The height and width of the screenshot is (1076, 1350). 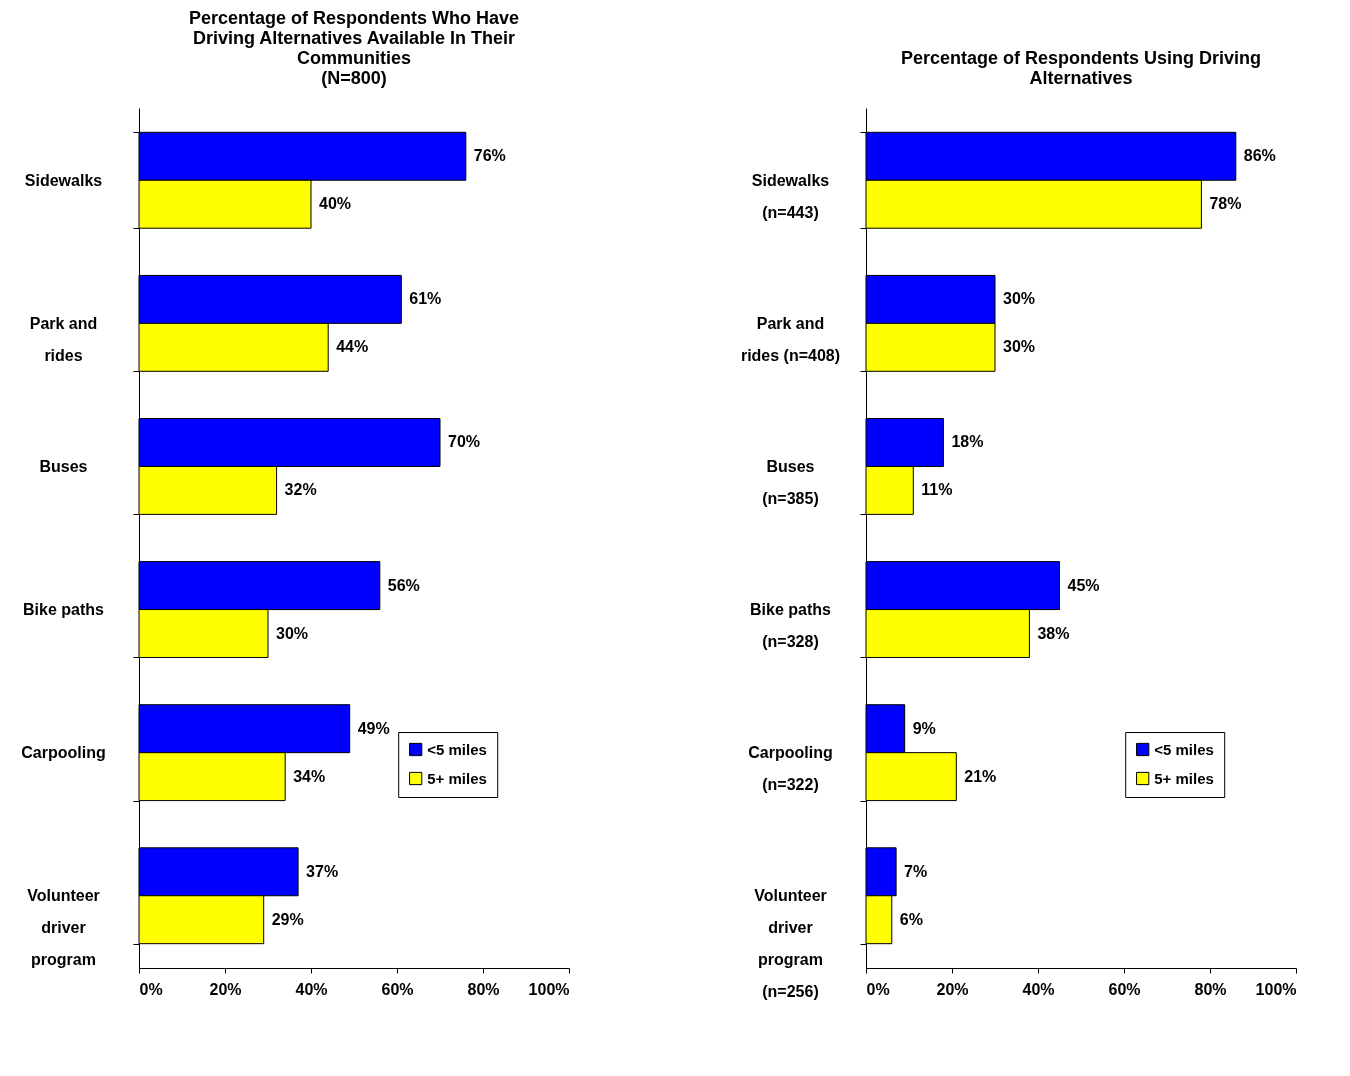 What do you see at coordinates (63, 339) in the screenshot?
I see `y-tick-label: Park and rides` at bounding box center [63, 339].